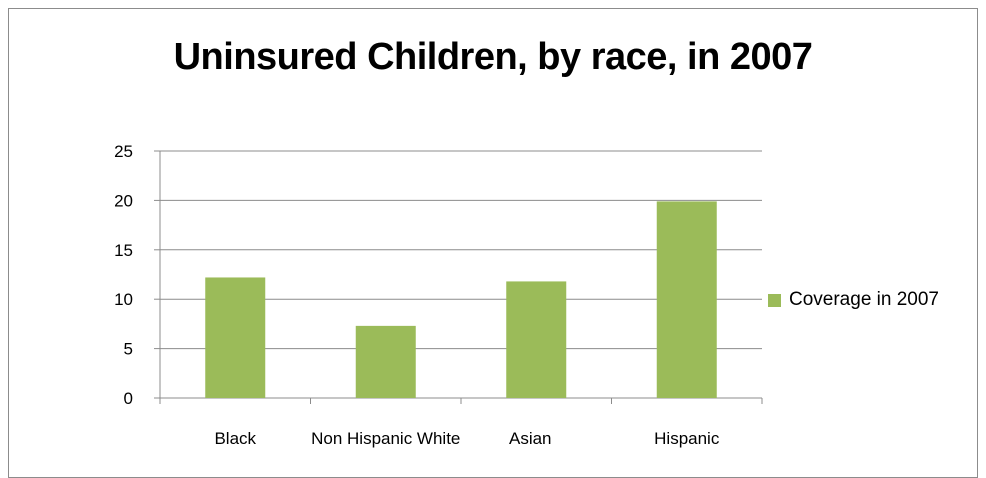  Describe the element at coordinates (864, 299) in the screenshot. I see `legend-label: Coverage in 2007` at that location.